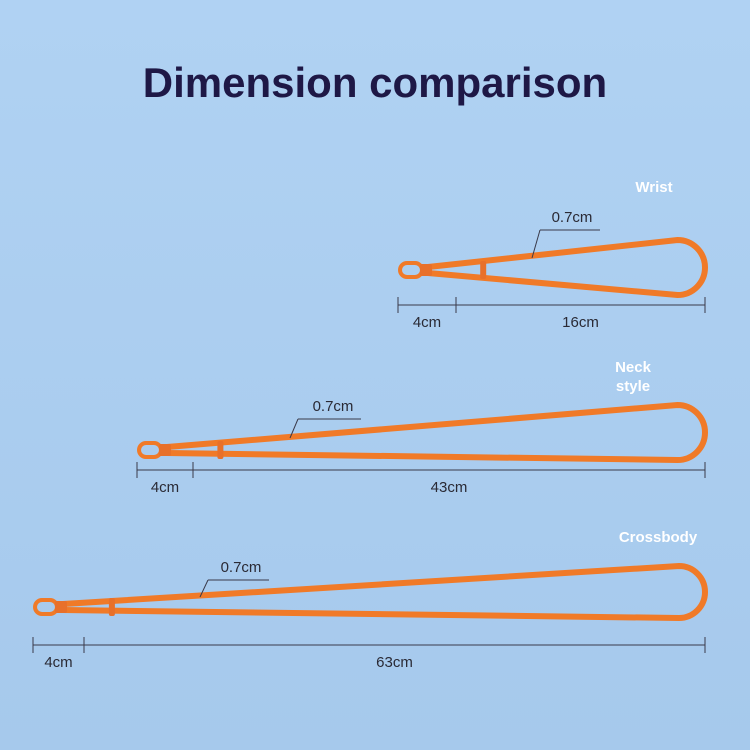 This screenshot has height=755, width=750. I want to click on loop-length-label: 16cm, so click(580, 322).